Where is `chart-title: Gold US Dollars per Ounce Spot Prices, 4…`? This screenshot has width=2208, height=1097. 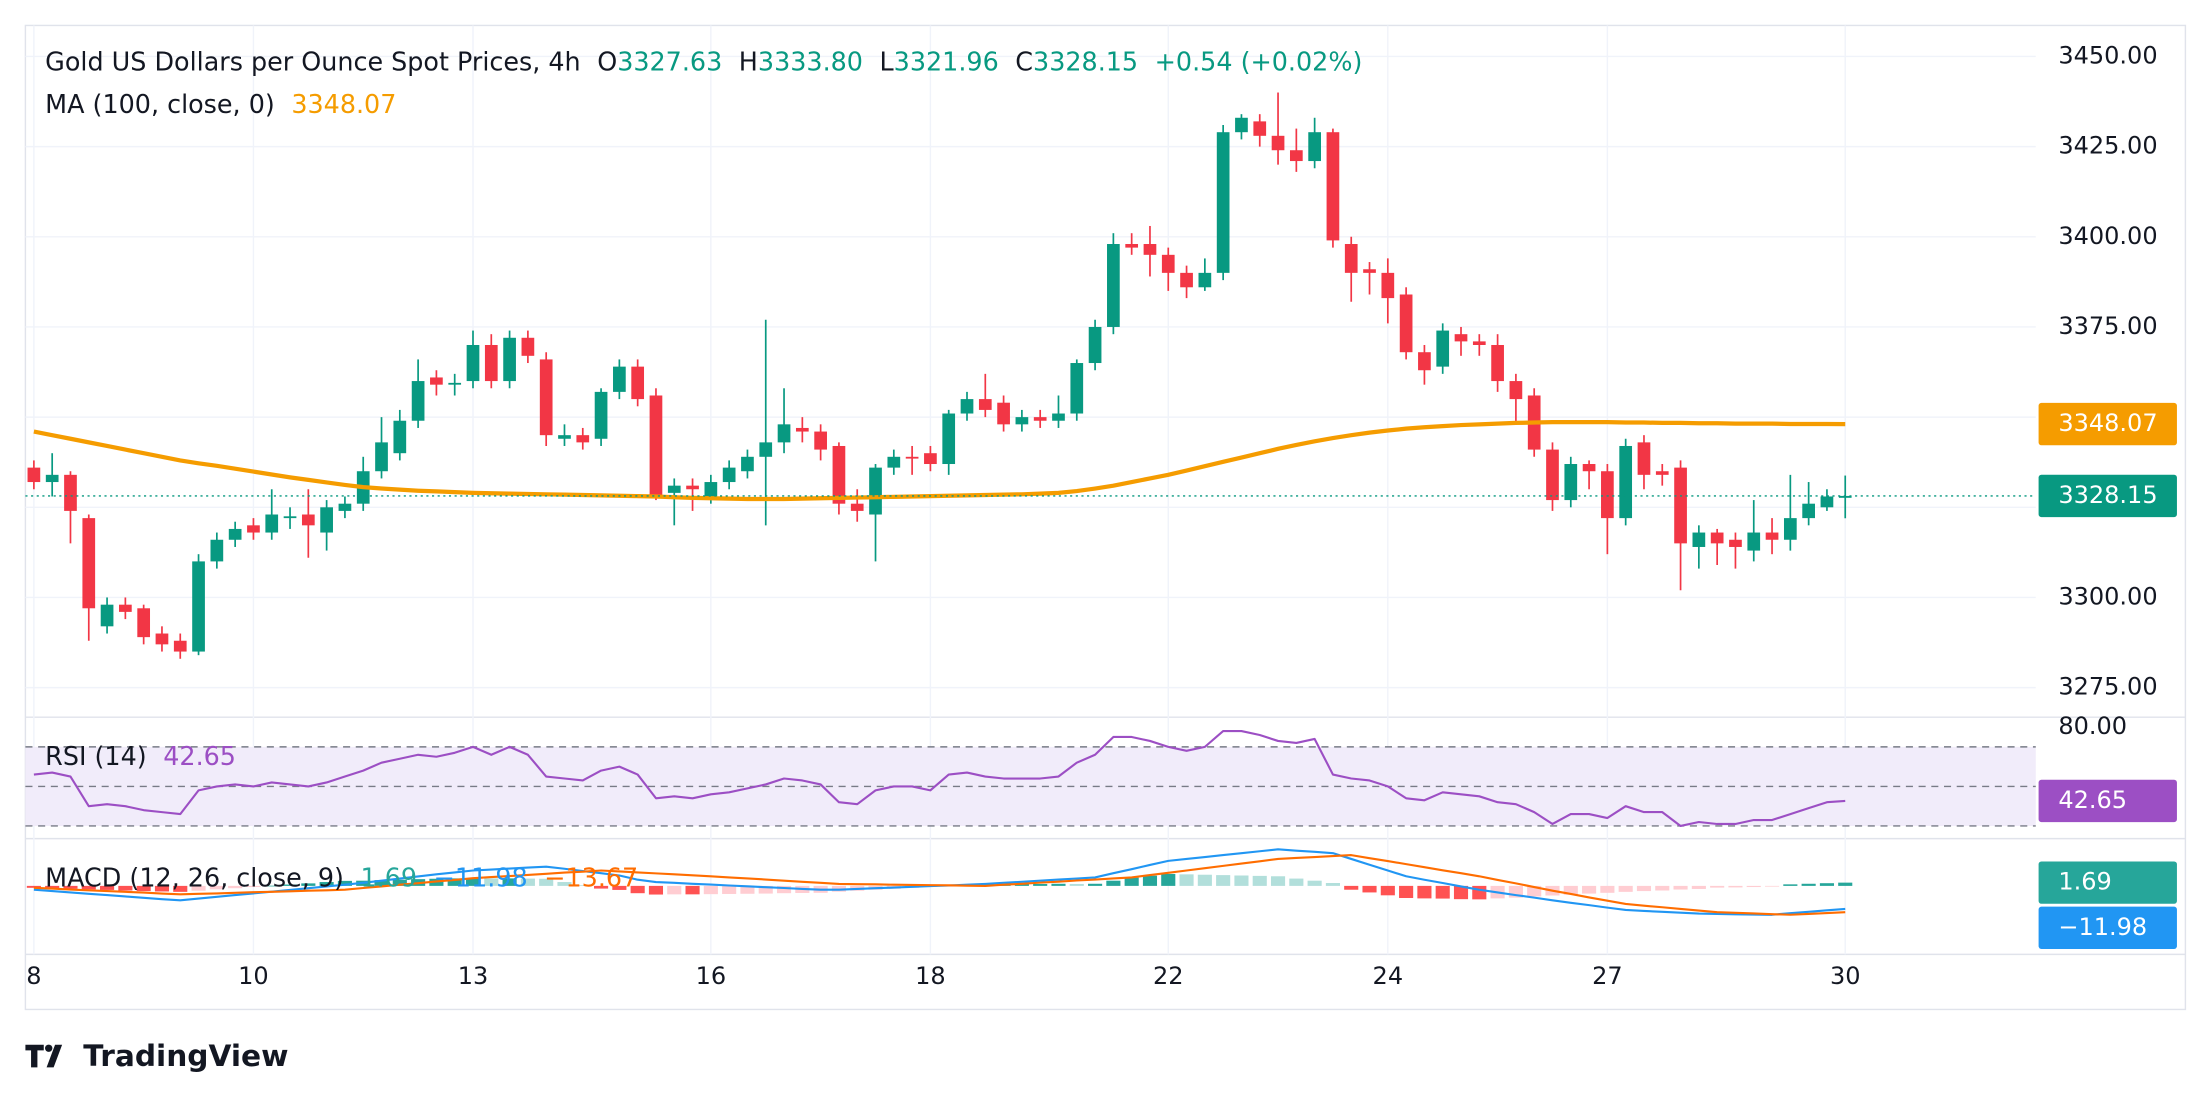
chart-title: Gold US Dollars per Ounce Spot Prices, 4… is located at coordinates (312, 62).